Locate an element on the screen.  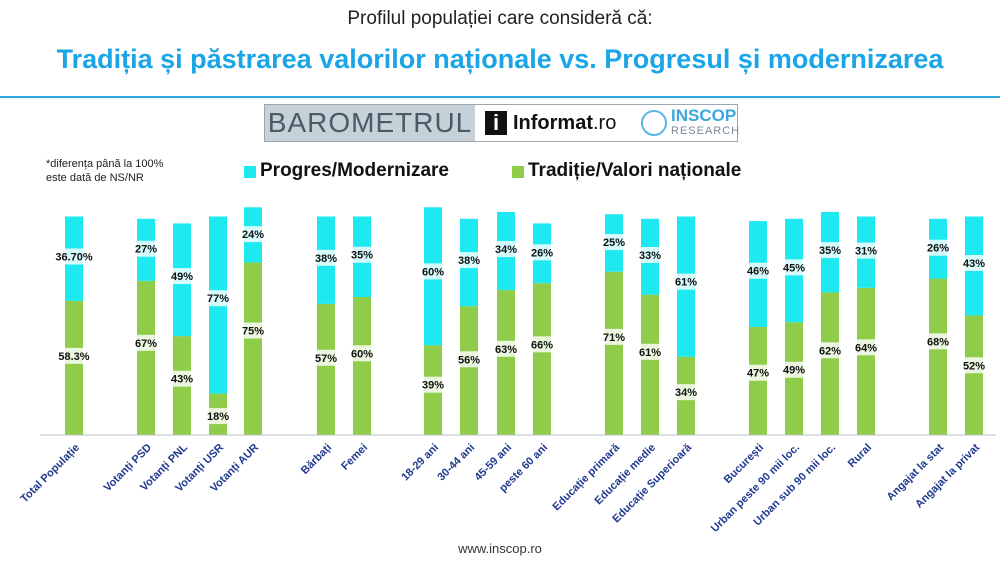
label-tradition-3-text: 18% is located at coordinates (218, 417).